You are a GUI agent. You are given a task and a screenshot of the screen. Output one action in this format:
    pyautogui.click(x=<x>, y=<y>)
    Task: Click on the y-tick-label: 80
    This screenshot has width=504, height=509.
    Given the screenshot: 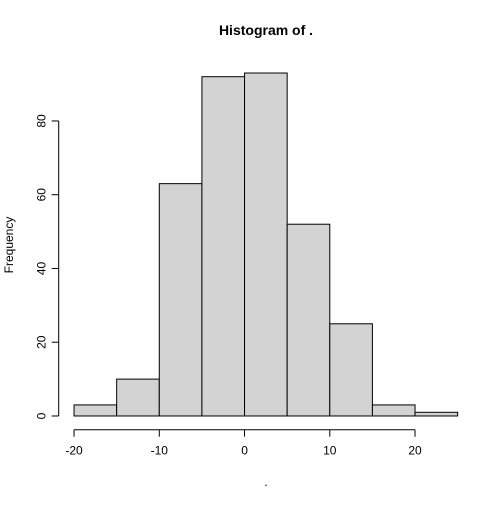 What is the action you would take?
    pyautogui.click(x=42, y=121)
    